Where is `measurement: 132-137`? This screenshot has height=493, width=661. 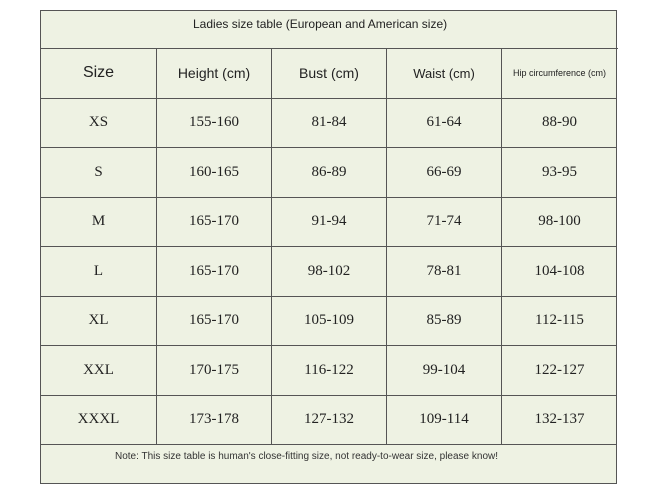
measurement: 132-137 is located at coordinates (559, 420).